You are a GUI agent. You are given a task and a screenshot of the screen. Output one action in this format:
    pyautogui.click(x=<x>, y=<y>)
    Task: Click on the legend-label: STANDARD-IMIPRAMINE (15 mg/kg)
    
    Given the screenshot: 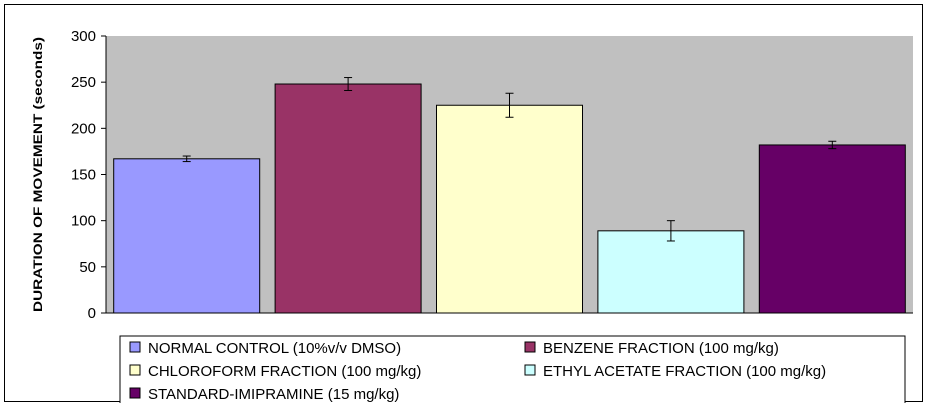 What is the action you would take?
    pyautogui.click(x=273, y=394)
    